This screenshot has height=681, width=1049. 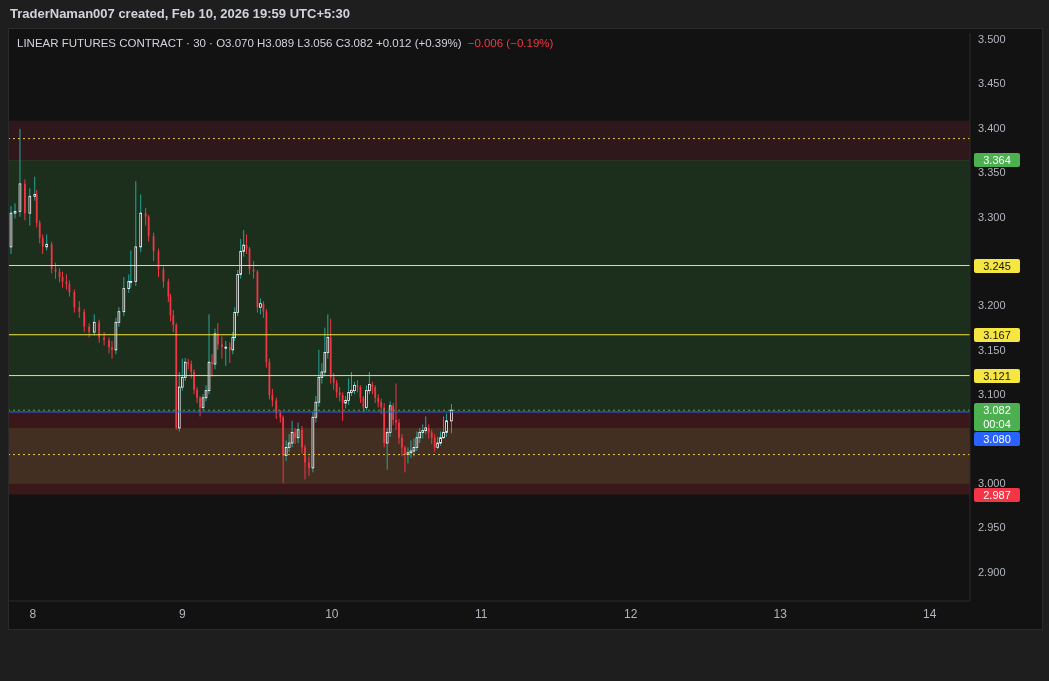 What do you see at coordinates (992, 394) in the screenshot?
I see `y-tick-label: 3.100` at bounding box center [992, 394].